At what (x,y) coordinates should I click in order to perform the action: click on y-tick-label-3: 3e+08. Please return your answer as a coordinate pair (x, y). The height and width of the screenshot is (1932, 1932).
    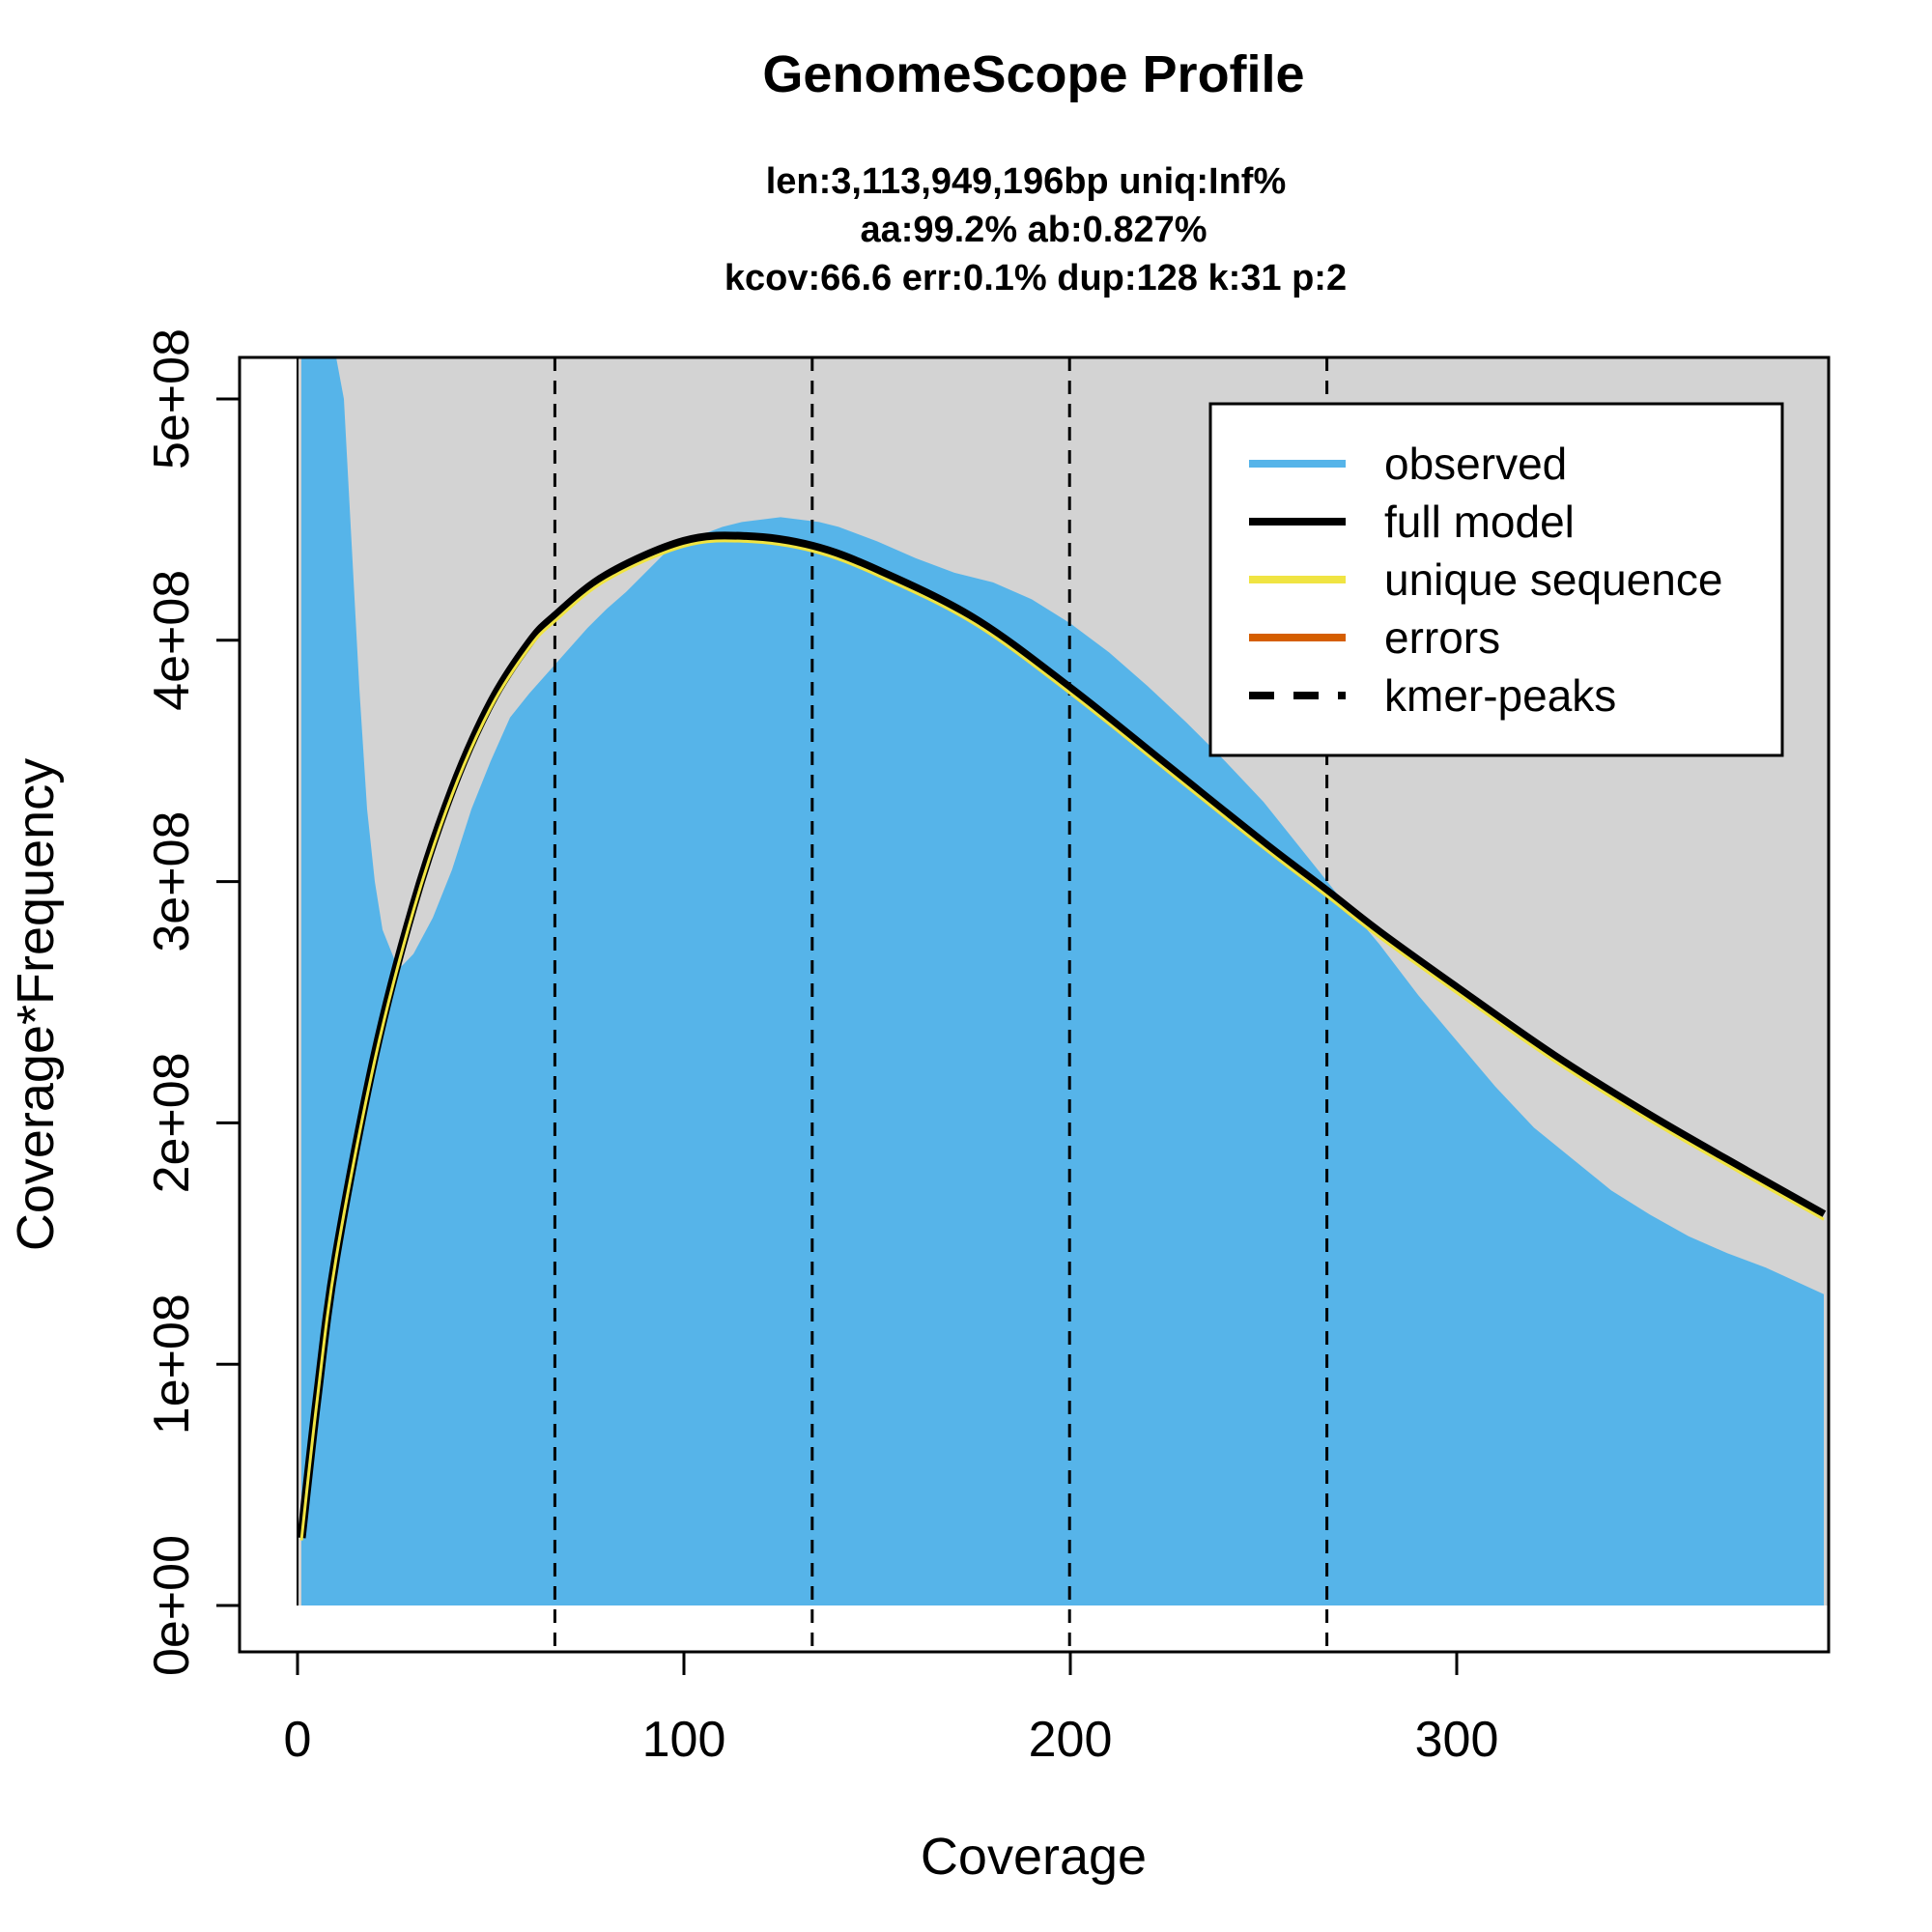
    Looking at the image, I should click on (172, 881).